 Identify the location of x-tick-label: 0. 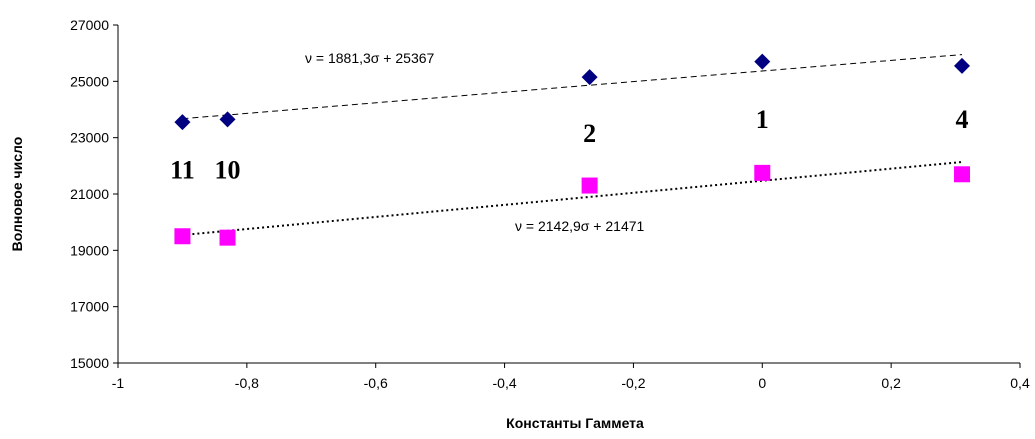
(762, 383).